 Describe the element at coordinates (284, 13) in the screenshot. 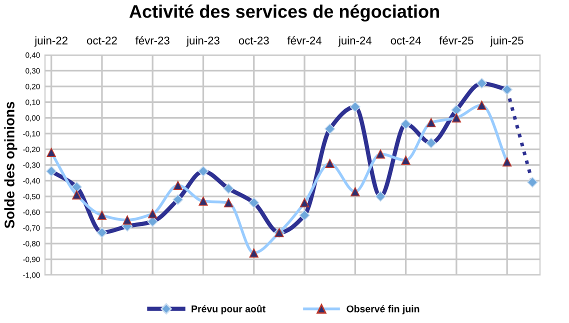

I see `chart-title: Activité des services de négociation` at that location.